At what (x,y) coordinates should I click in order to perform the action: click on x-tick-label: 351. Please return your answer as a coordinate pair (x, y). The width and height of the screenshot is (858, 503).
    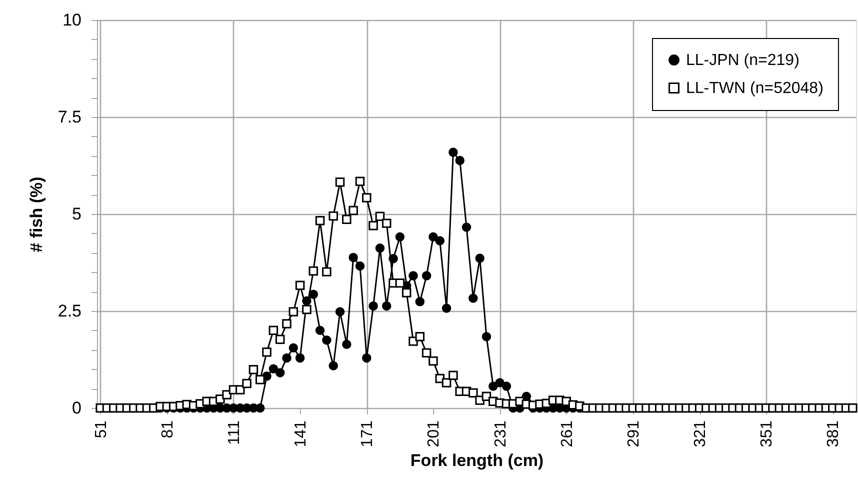
    Looking at the image, I should click on (767, 434).